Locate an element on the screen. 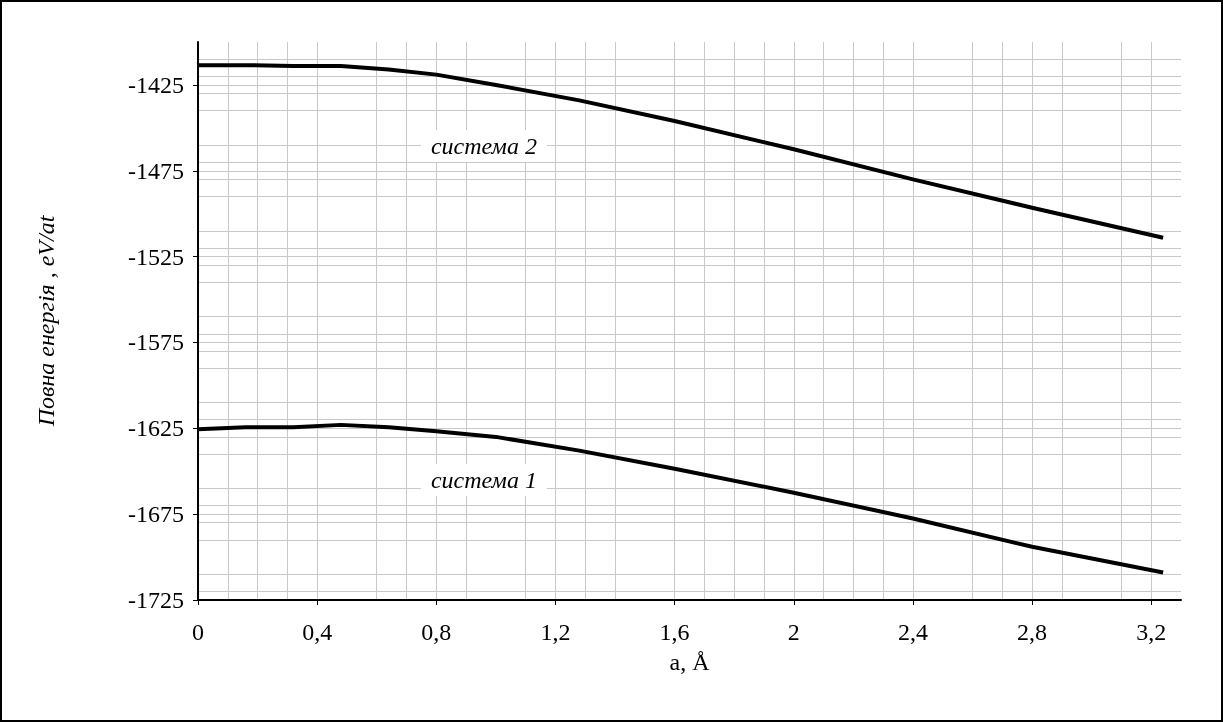 The height and width of the screenshot is (722, 1223). y-tick-label: -1475 is located at coordinates (156, 170).